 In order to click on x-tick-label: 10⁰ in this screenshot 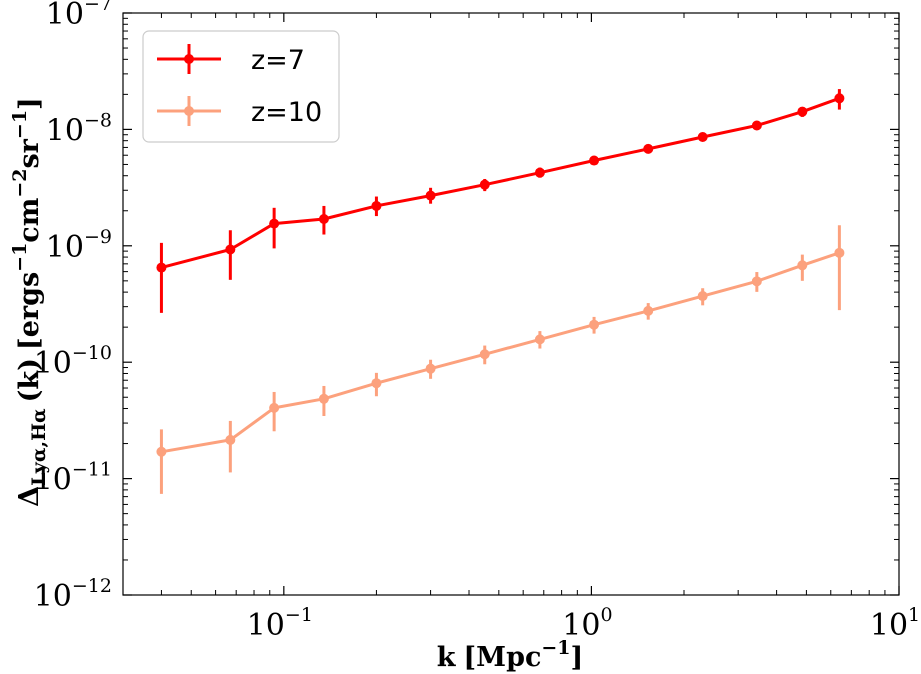, I will do `click(587, 623)`.